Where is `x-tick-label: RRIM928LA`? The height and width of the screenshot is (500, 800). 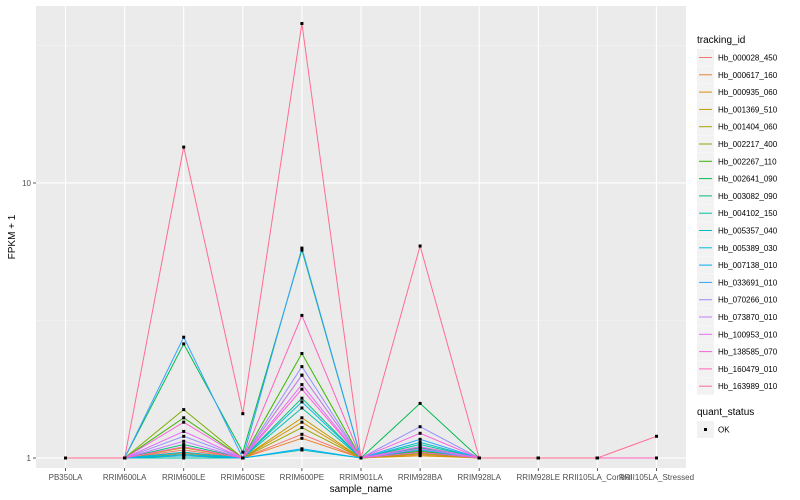 x-tick-label: RRIM928LA is located at coordinates (479, 477).